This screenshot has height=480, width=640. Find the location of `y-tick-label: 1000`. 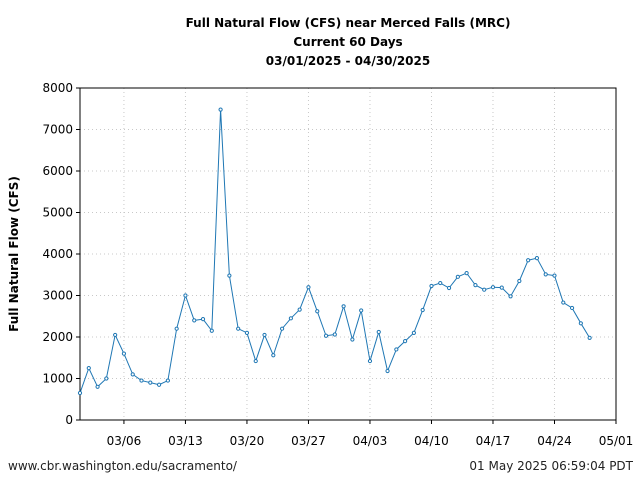

y-tick-label: 1000 is located at coordinates (57, 379).